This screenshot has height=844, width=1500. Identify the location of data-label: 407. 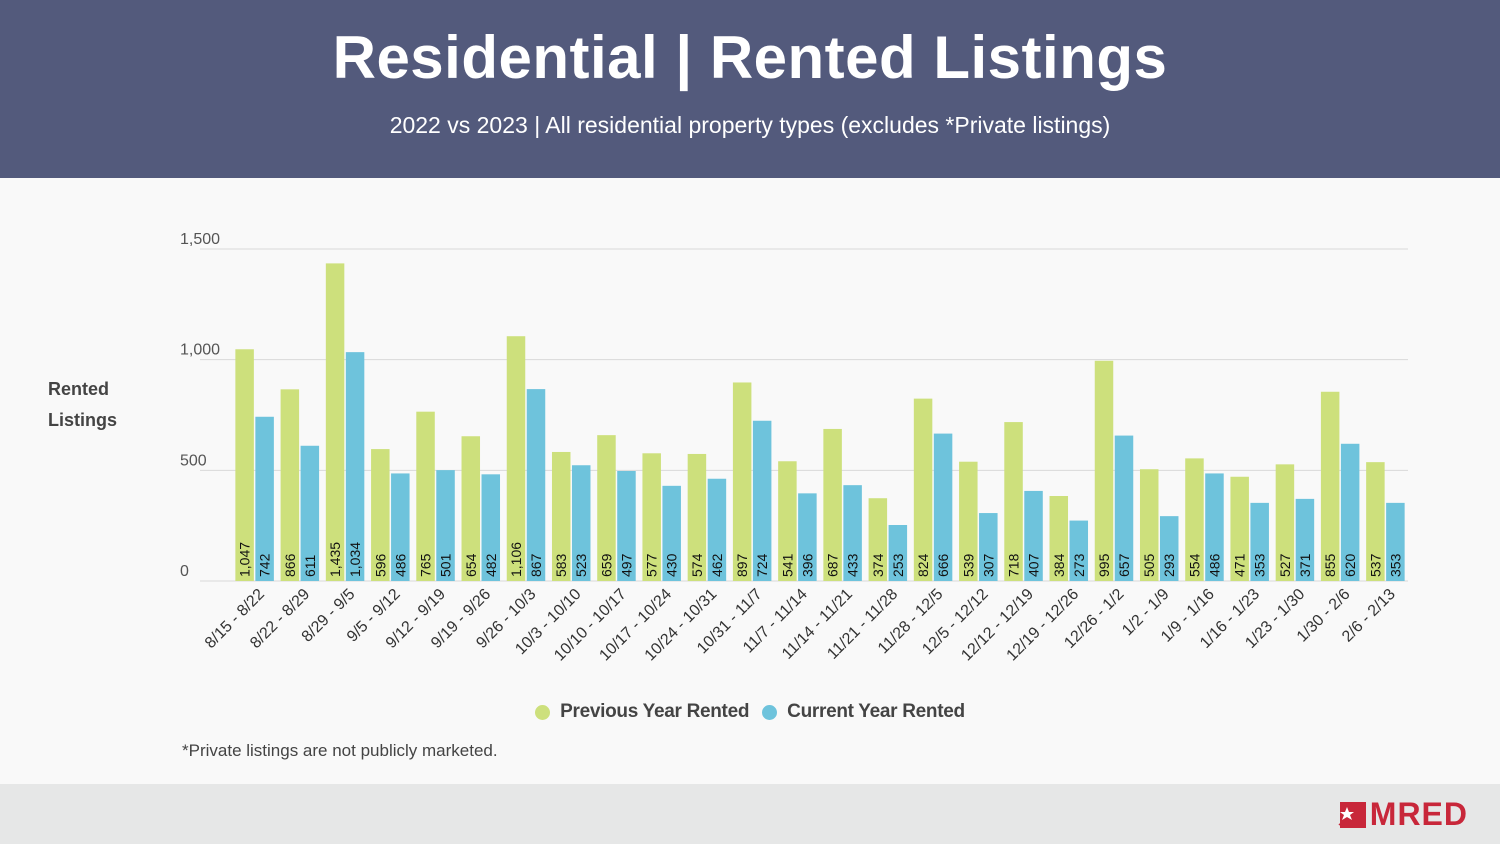
(1034, 565).